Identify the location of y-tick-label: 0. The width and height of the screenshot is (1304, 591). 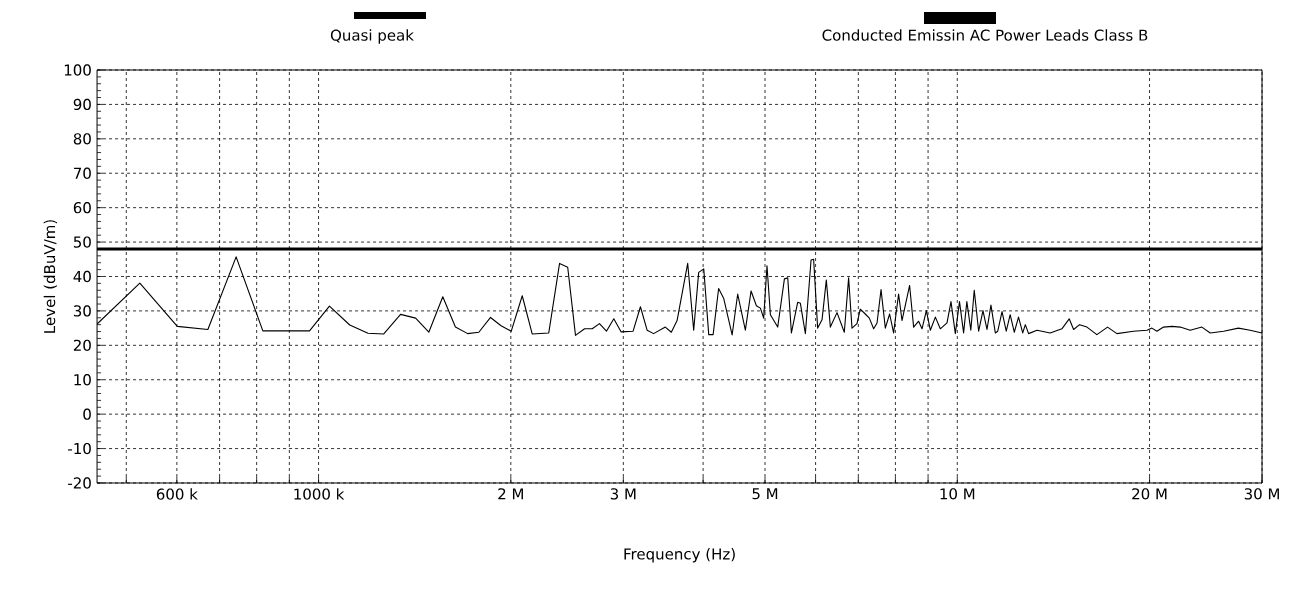
(87, 414).